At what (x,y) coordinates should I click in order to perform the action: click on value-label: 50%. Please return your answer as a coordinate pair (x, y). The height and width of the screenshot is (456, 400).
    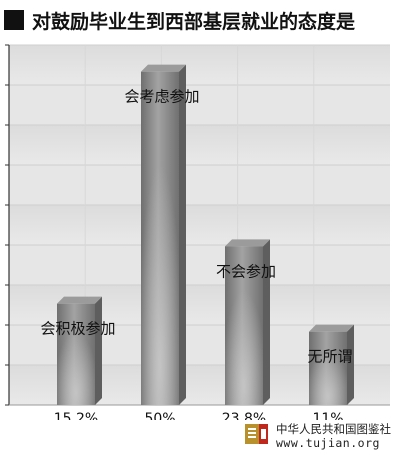
    Looking at the image, I should click on (159, 415).